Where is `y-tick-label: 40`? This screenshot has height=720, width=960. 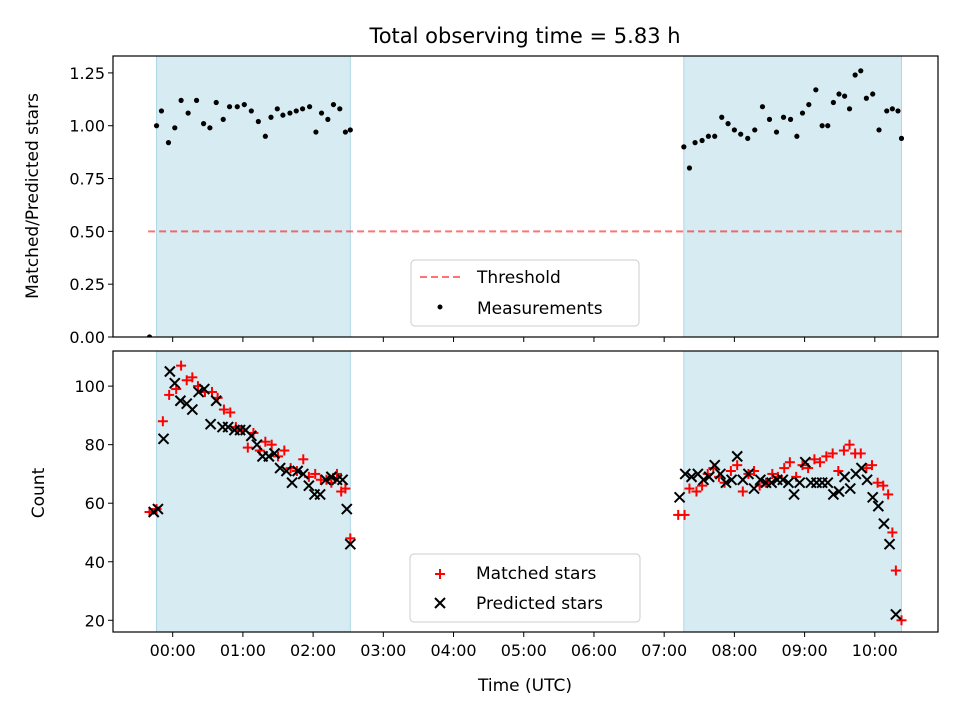 y-tick-label: 40 is located at coordinates (95, 562).